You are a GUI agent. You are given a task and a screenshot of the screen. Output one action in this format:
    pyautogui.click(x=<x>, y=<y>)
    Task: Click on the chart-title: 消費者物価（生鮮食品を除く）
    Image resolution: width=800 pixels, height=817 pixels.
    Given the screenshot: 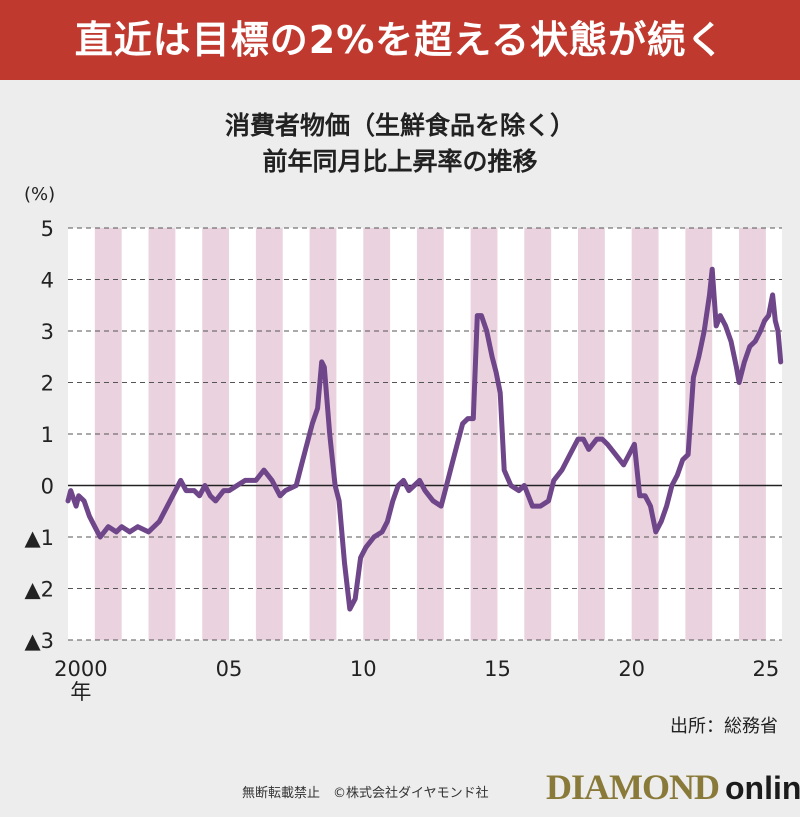 What is the action you would take?
    pyautogui.click(x=399, y=125)
    